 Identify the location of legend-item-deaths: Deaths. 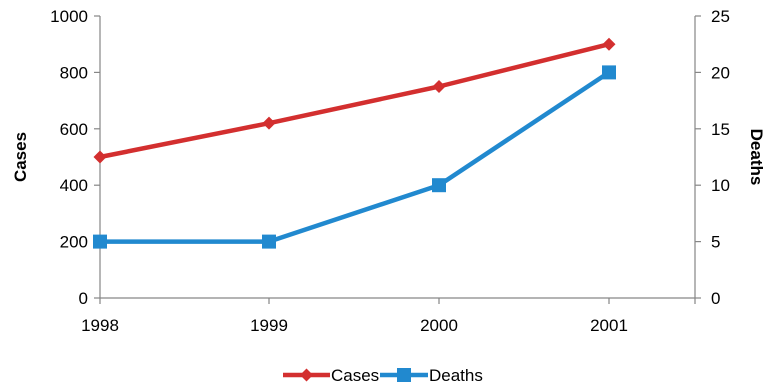
(431, 375).